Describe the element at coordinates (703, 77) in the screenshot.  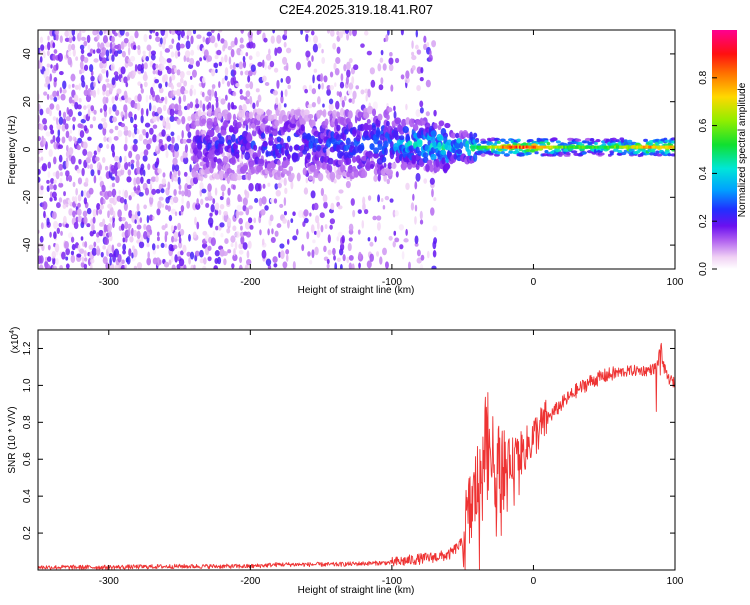
I see `colorbar-tick-label: 0.8` at that location.